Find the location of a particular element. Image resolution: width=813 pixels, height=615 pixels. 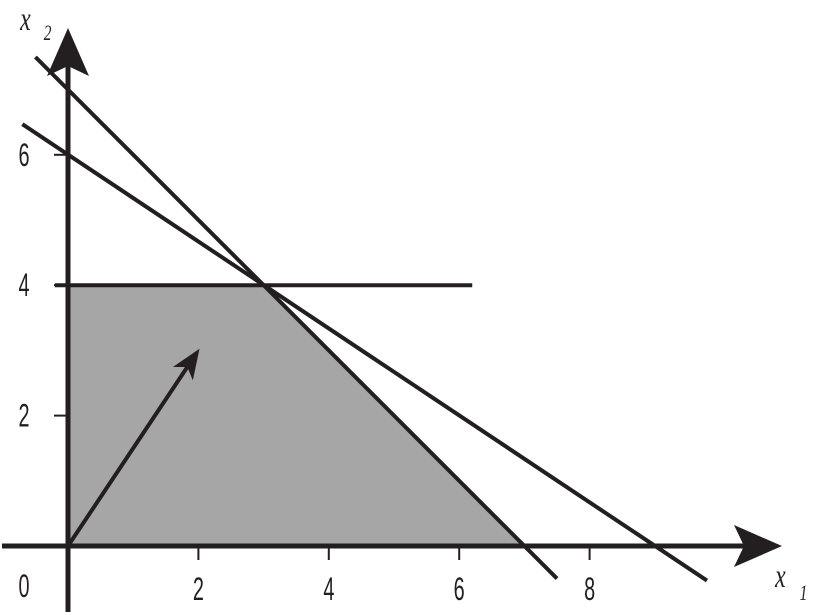

x-tick-label-2: 2 is located at coordinates (198, 589).